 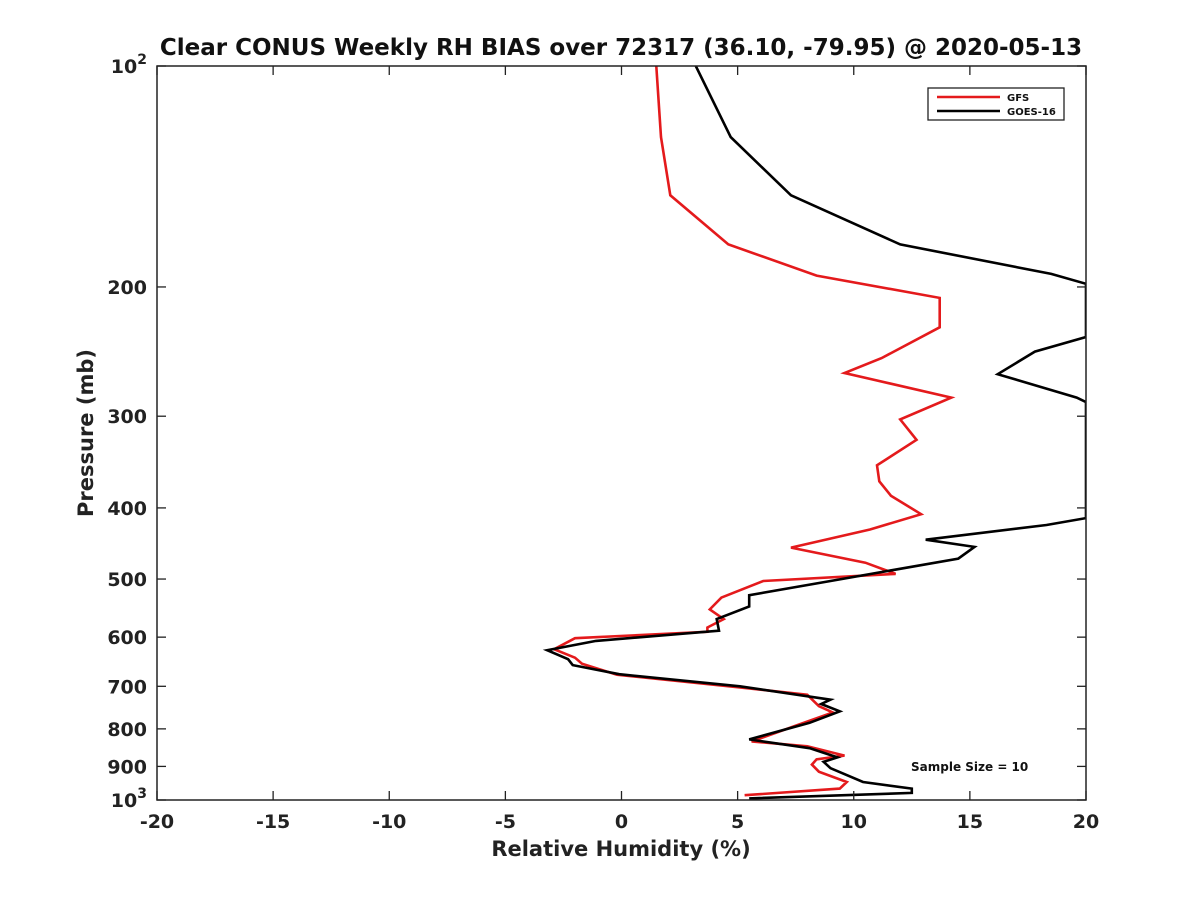 I want to click on y-tick-label: 600, so click(x=127, y=638).